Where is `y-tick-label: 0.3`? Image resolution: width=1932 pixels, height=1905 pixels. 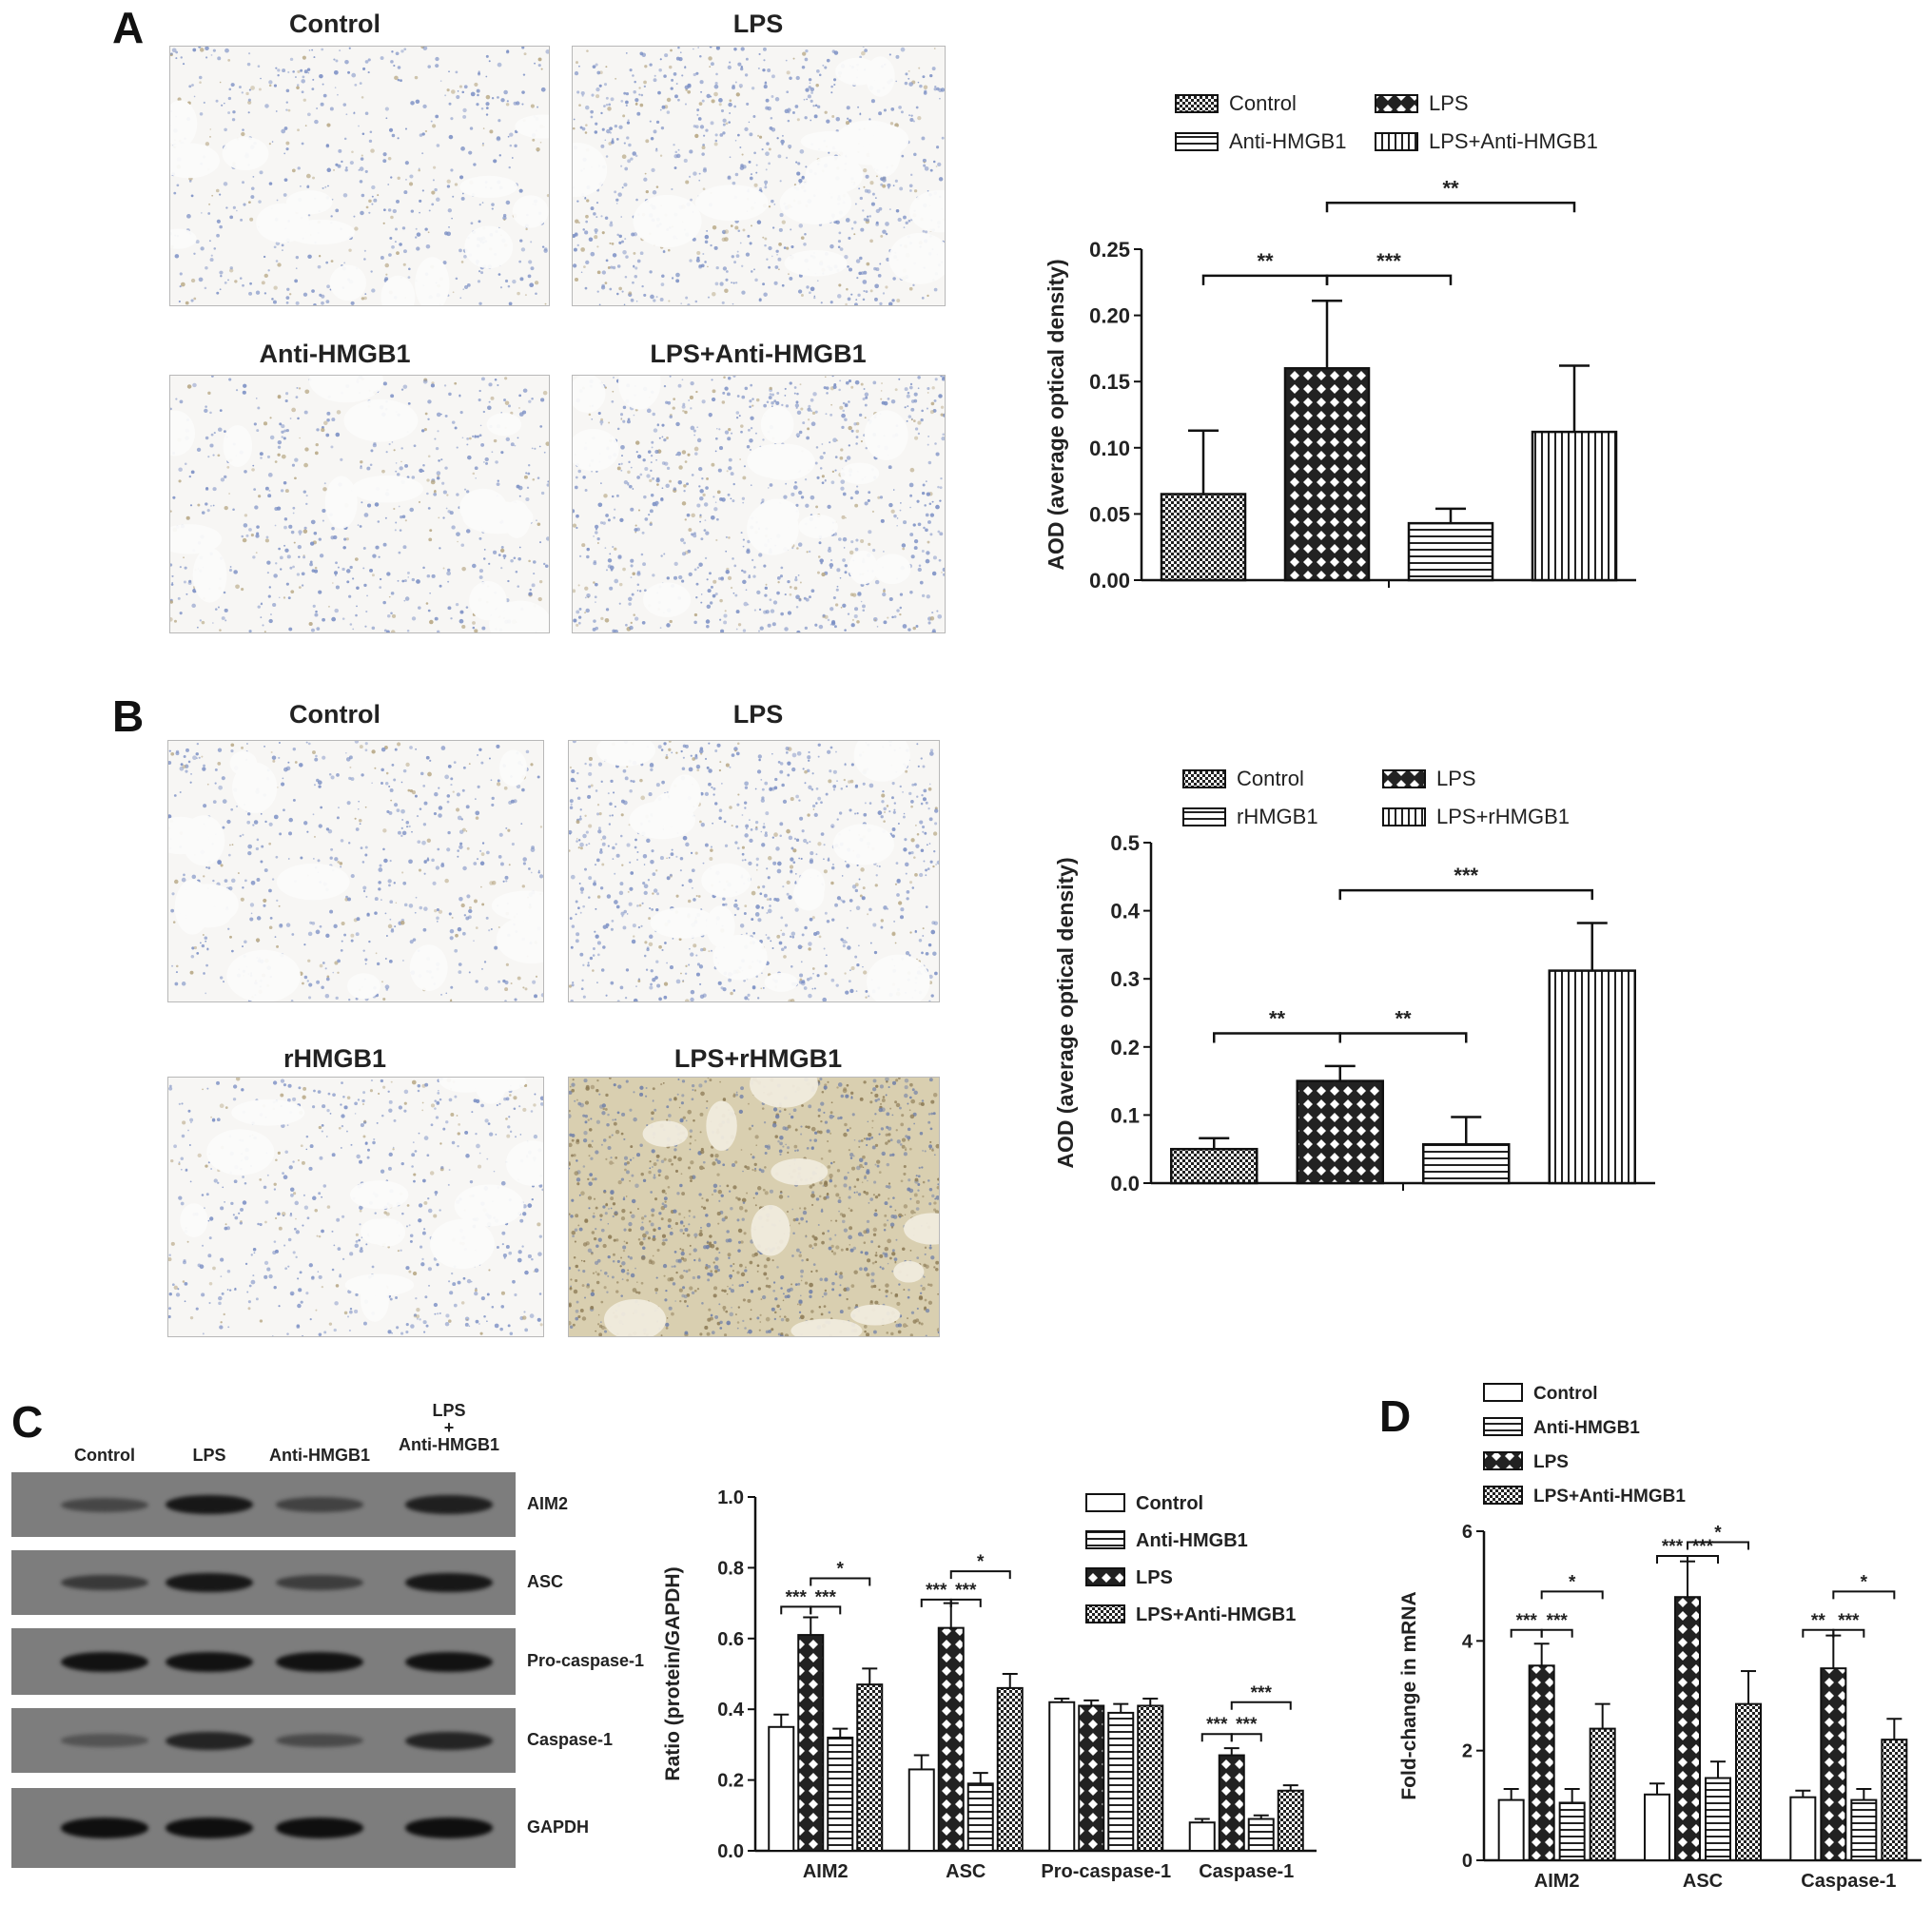
y-tick-label: 0.3 is located at coordinates (1125, 979).